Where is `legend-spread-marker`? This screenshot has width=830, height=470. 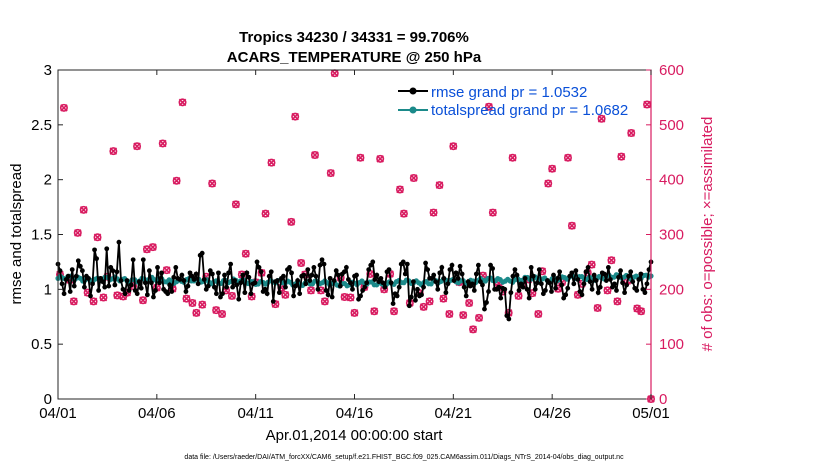
legend-spread-marker is located at coordinates (413, 110).